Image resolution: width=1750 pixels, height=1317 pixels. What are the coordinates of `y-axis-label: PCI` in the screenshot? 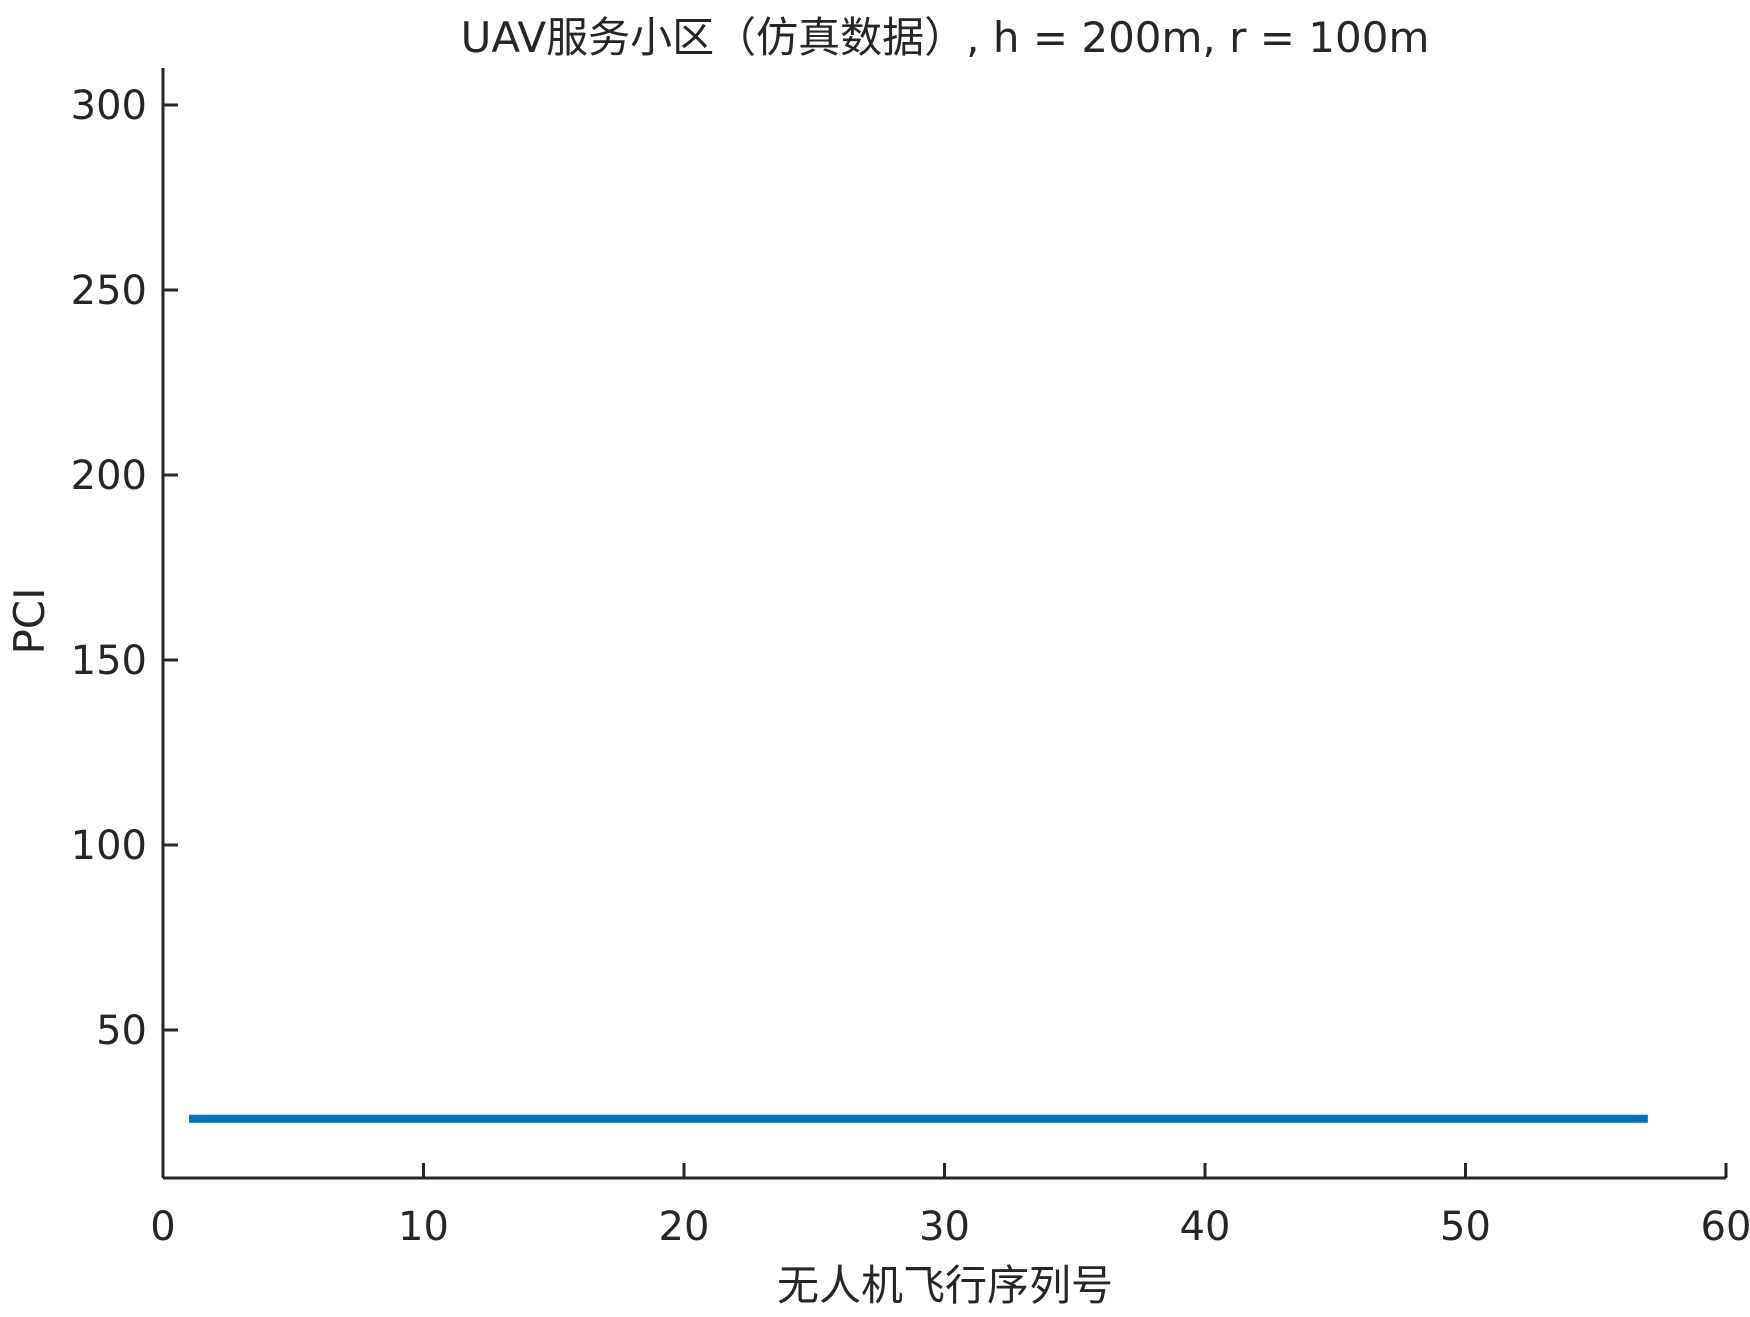 It's located at (29, 620).